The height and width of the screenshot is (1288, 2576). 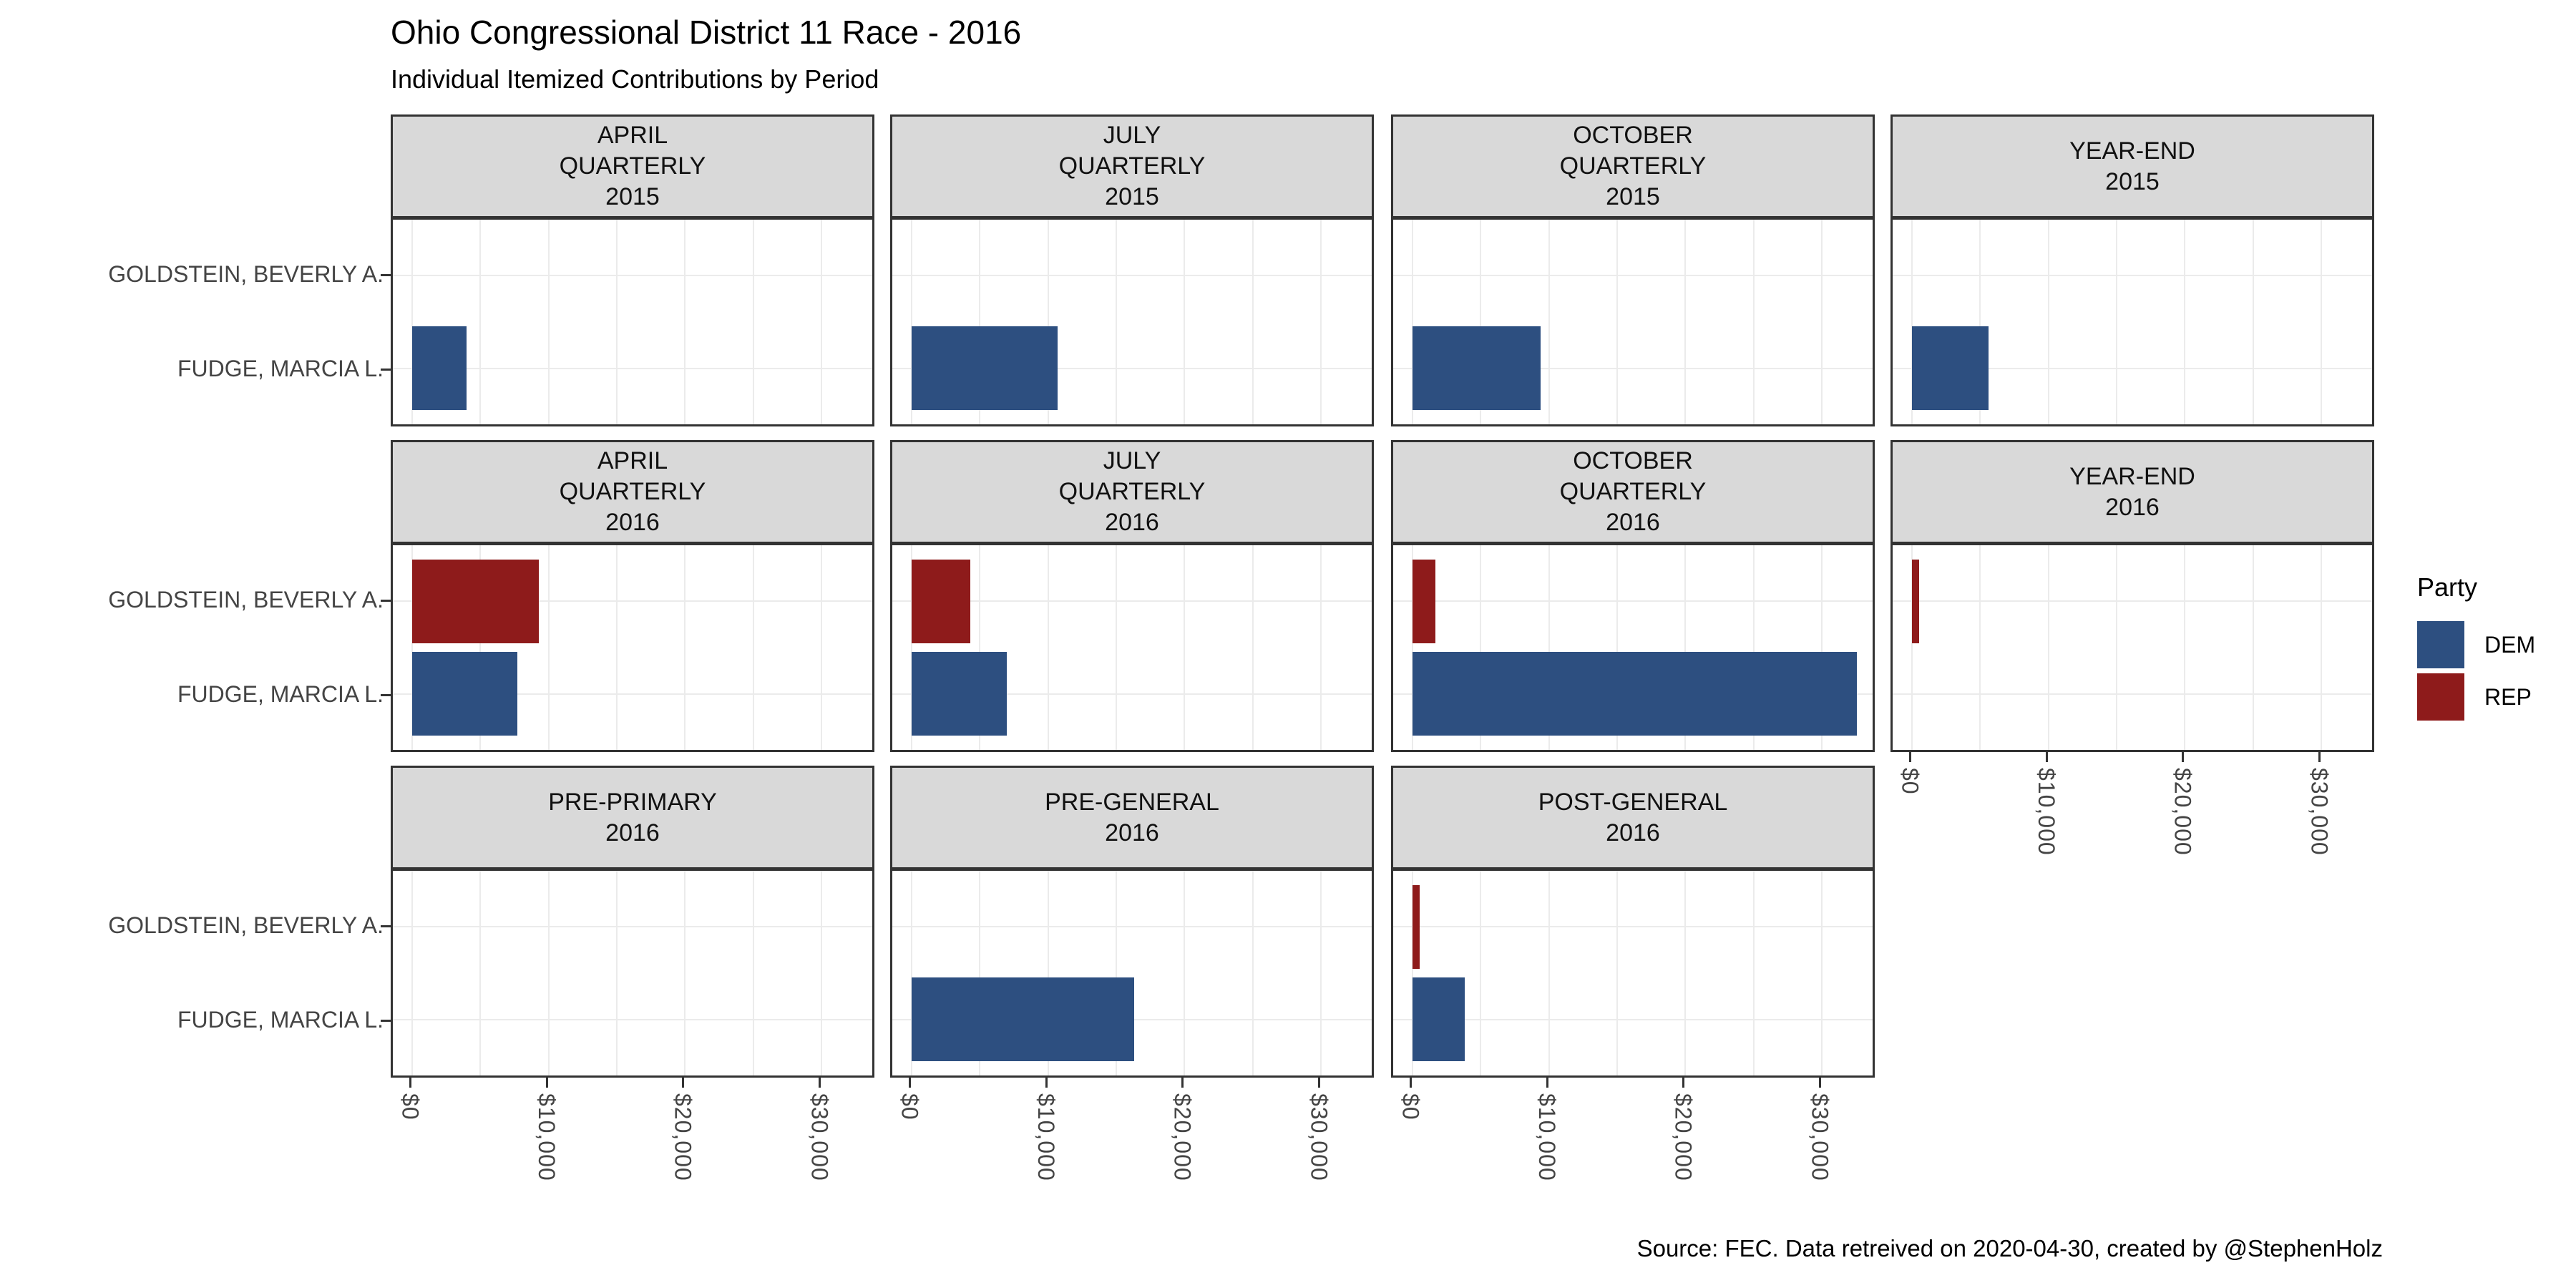 What do you see at coordinates (1046, 1137) in the screenshot?
I see `x-axis-tick-label: $10,000` at bounding box center [1046, 1137].